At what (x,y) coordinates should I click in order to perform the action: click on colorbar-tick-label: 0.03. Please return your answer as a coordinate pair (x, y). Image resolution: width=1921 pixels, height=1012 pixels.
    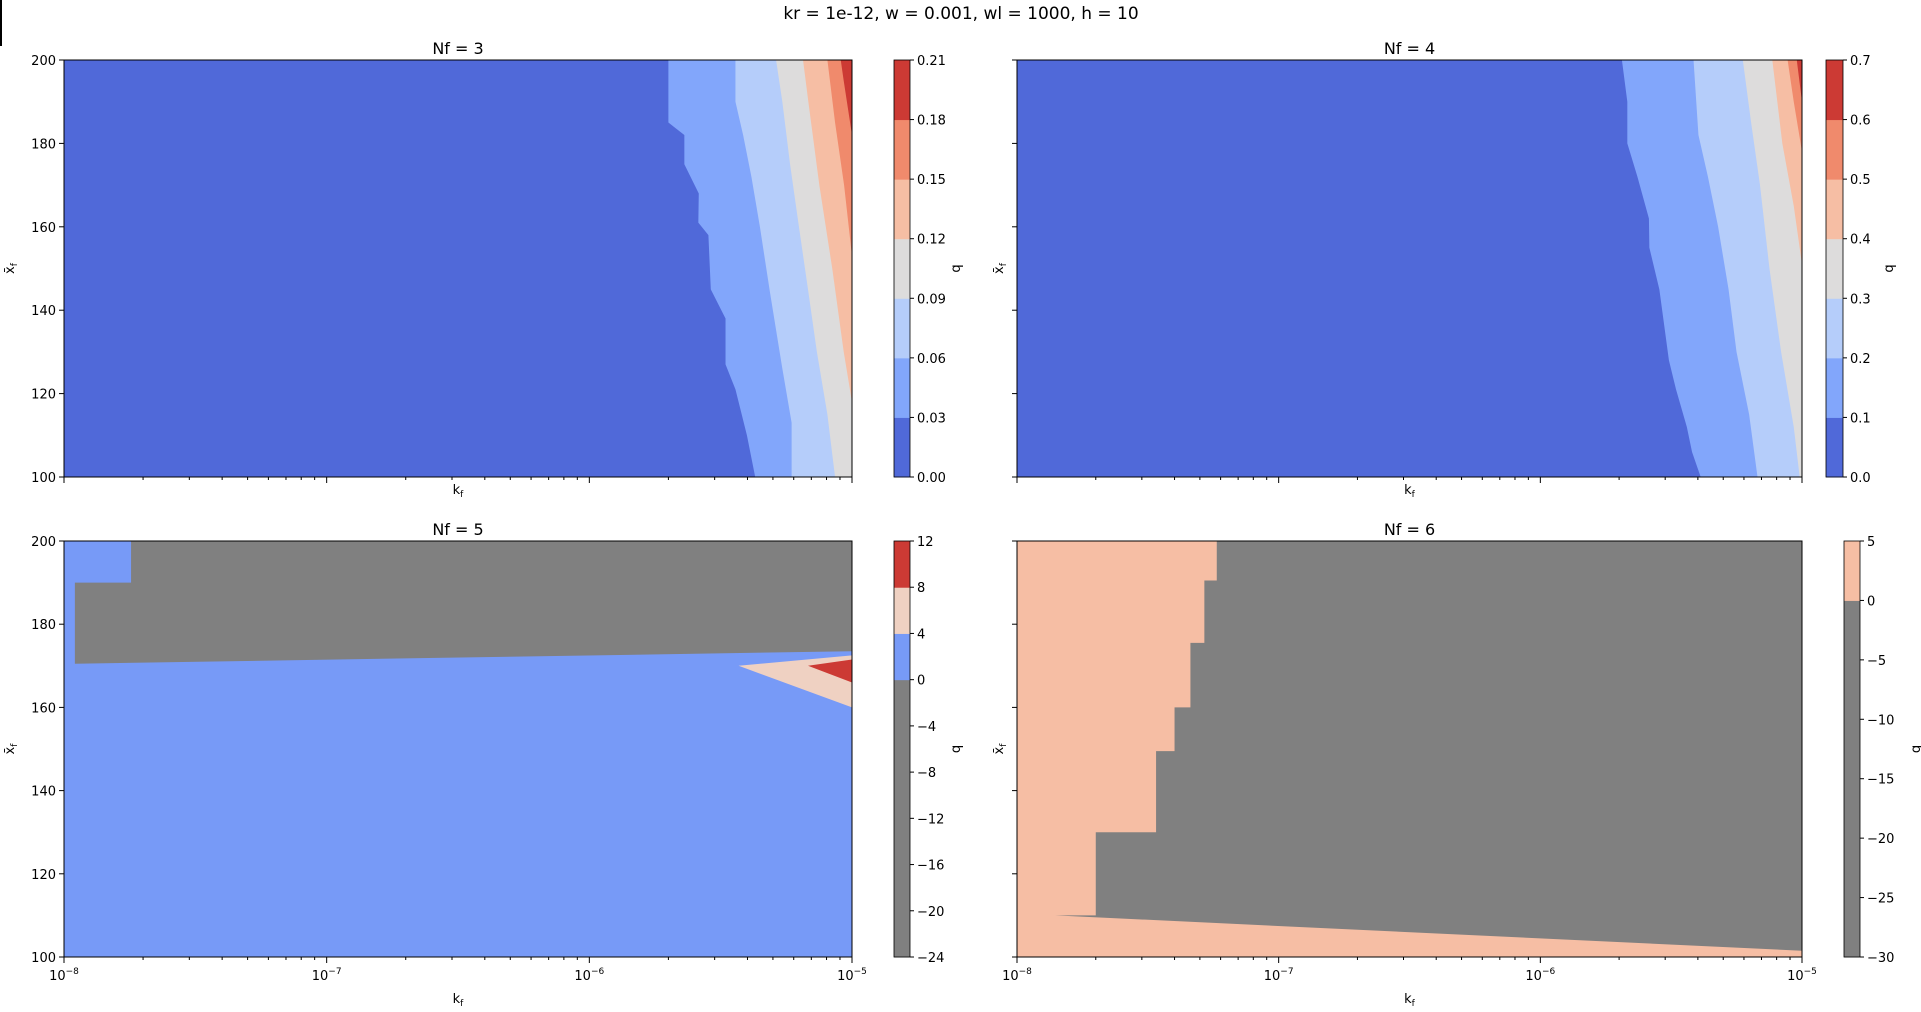
    Looking at the image, I should click on (931, 418).